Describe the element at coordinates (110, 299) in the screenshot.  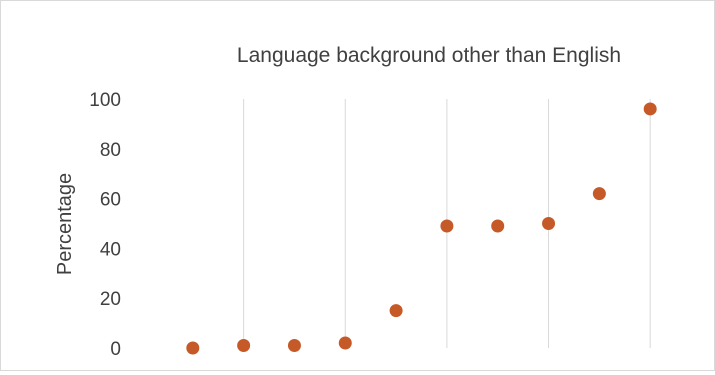
I see `y-tick-label: 20` at that location.